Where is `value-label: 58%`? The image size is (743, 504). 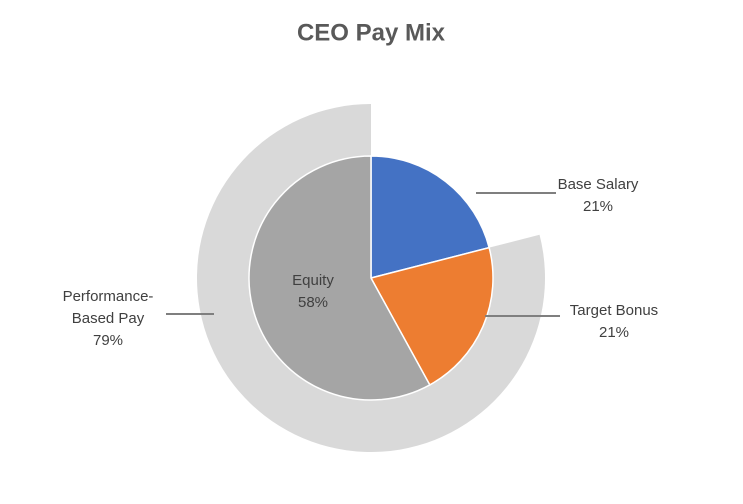 value-label: 58% is located at coordinates (313, 302).